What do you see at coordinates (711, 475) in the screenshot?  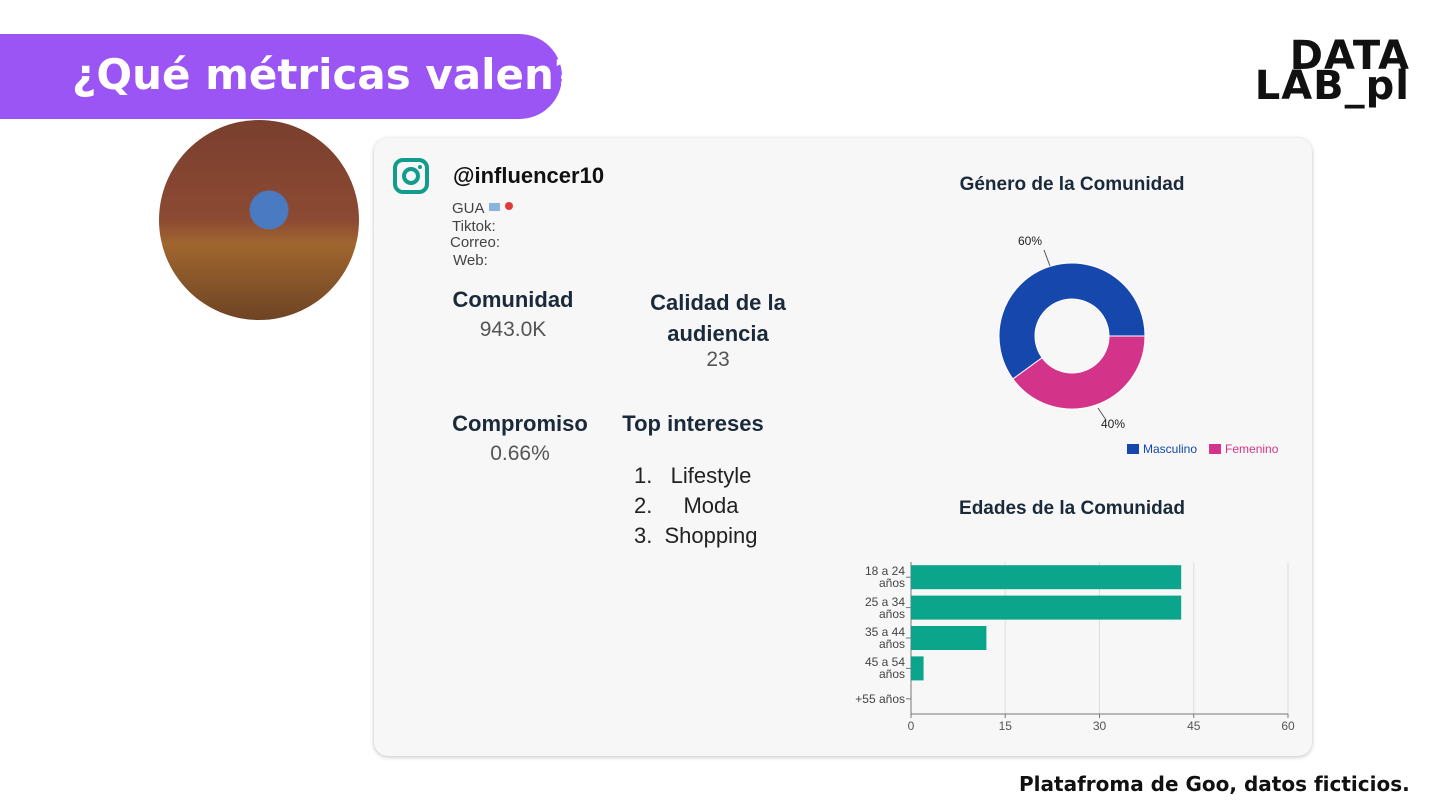 I see `list-item: Lifestyle` at bounding box center [711, 475].